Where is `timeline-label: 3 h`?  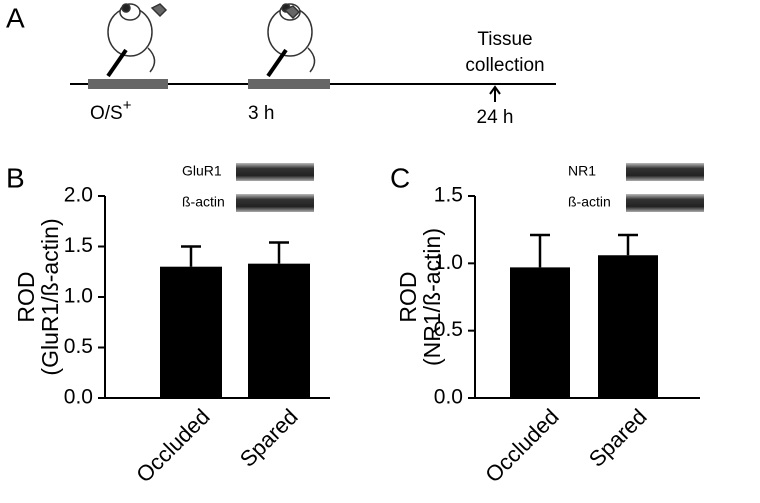 timeline-label: 3 h is located at coordinates (261, 113).